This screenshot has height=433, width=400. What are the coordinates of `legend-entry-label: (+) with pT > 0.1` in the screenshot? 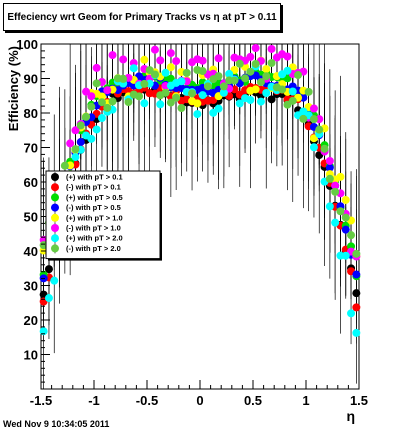 It's located at (94, 177).